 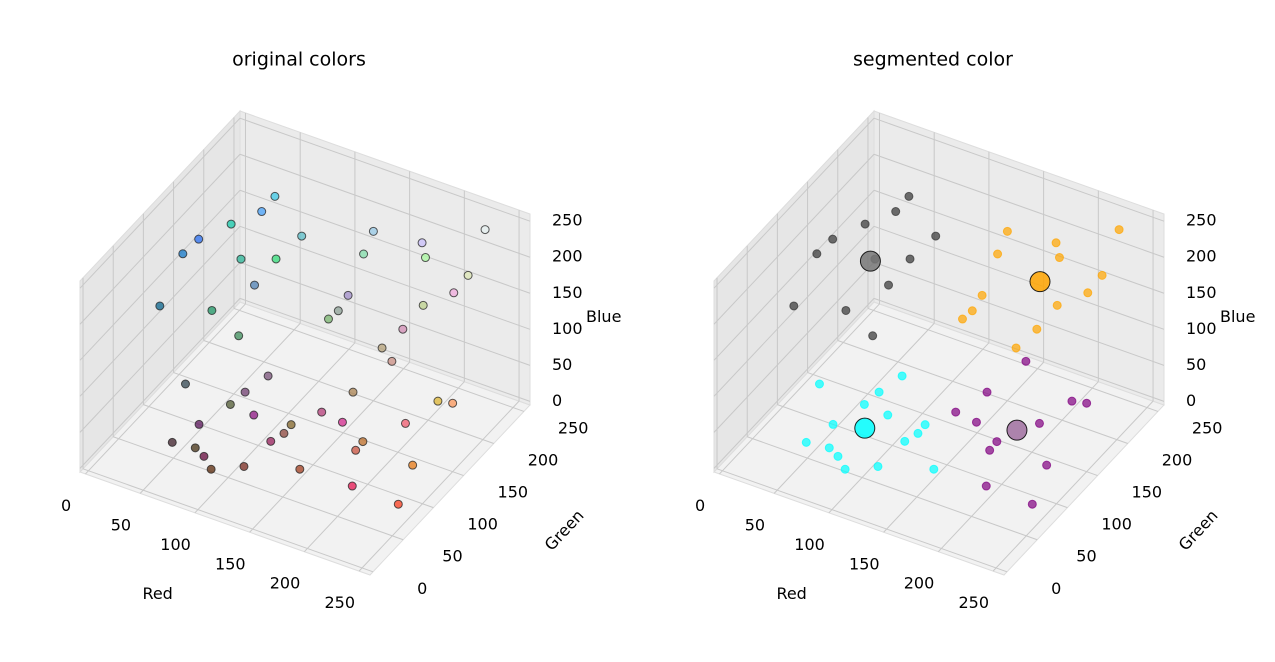 I want to click on z-tick-label: 50, so click(x=1196, y=364).